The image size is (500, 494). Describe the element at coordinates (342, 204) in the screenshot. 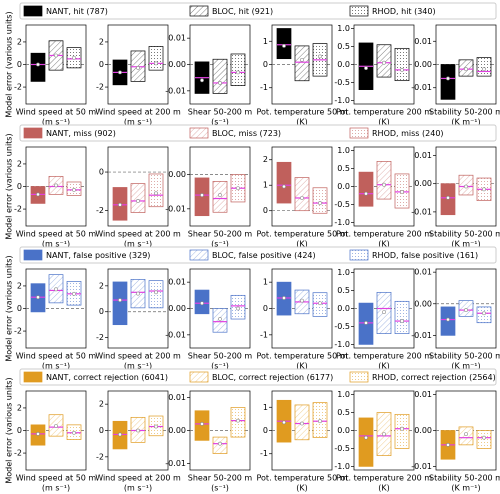

I see `y-tick-label: -0.5` at that location.